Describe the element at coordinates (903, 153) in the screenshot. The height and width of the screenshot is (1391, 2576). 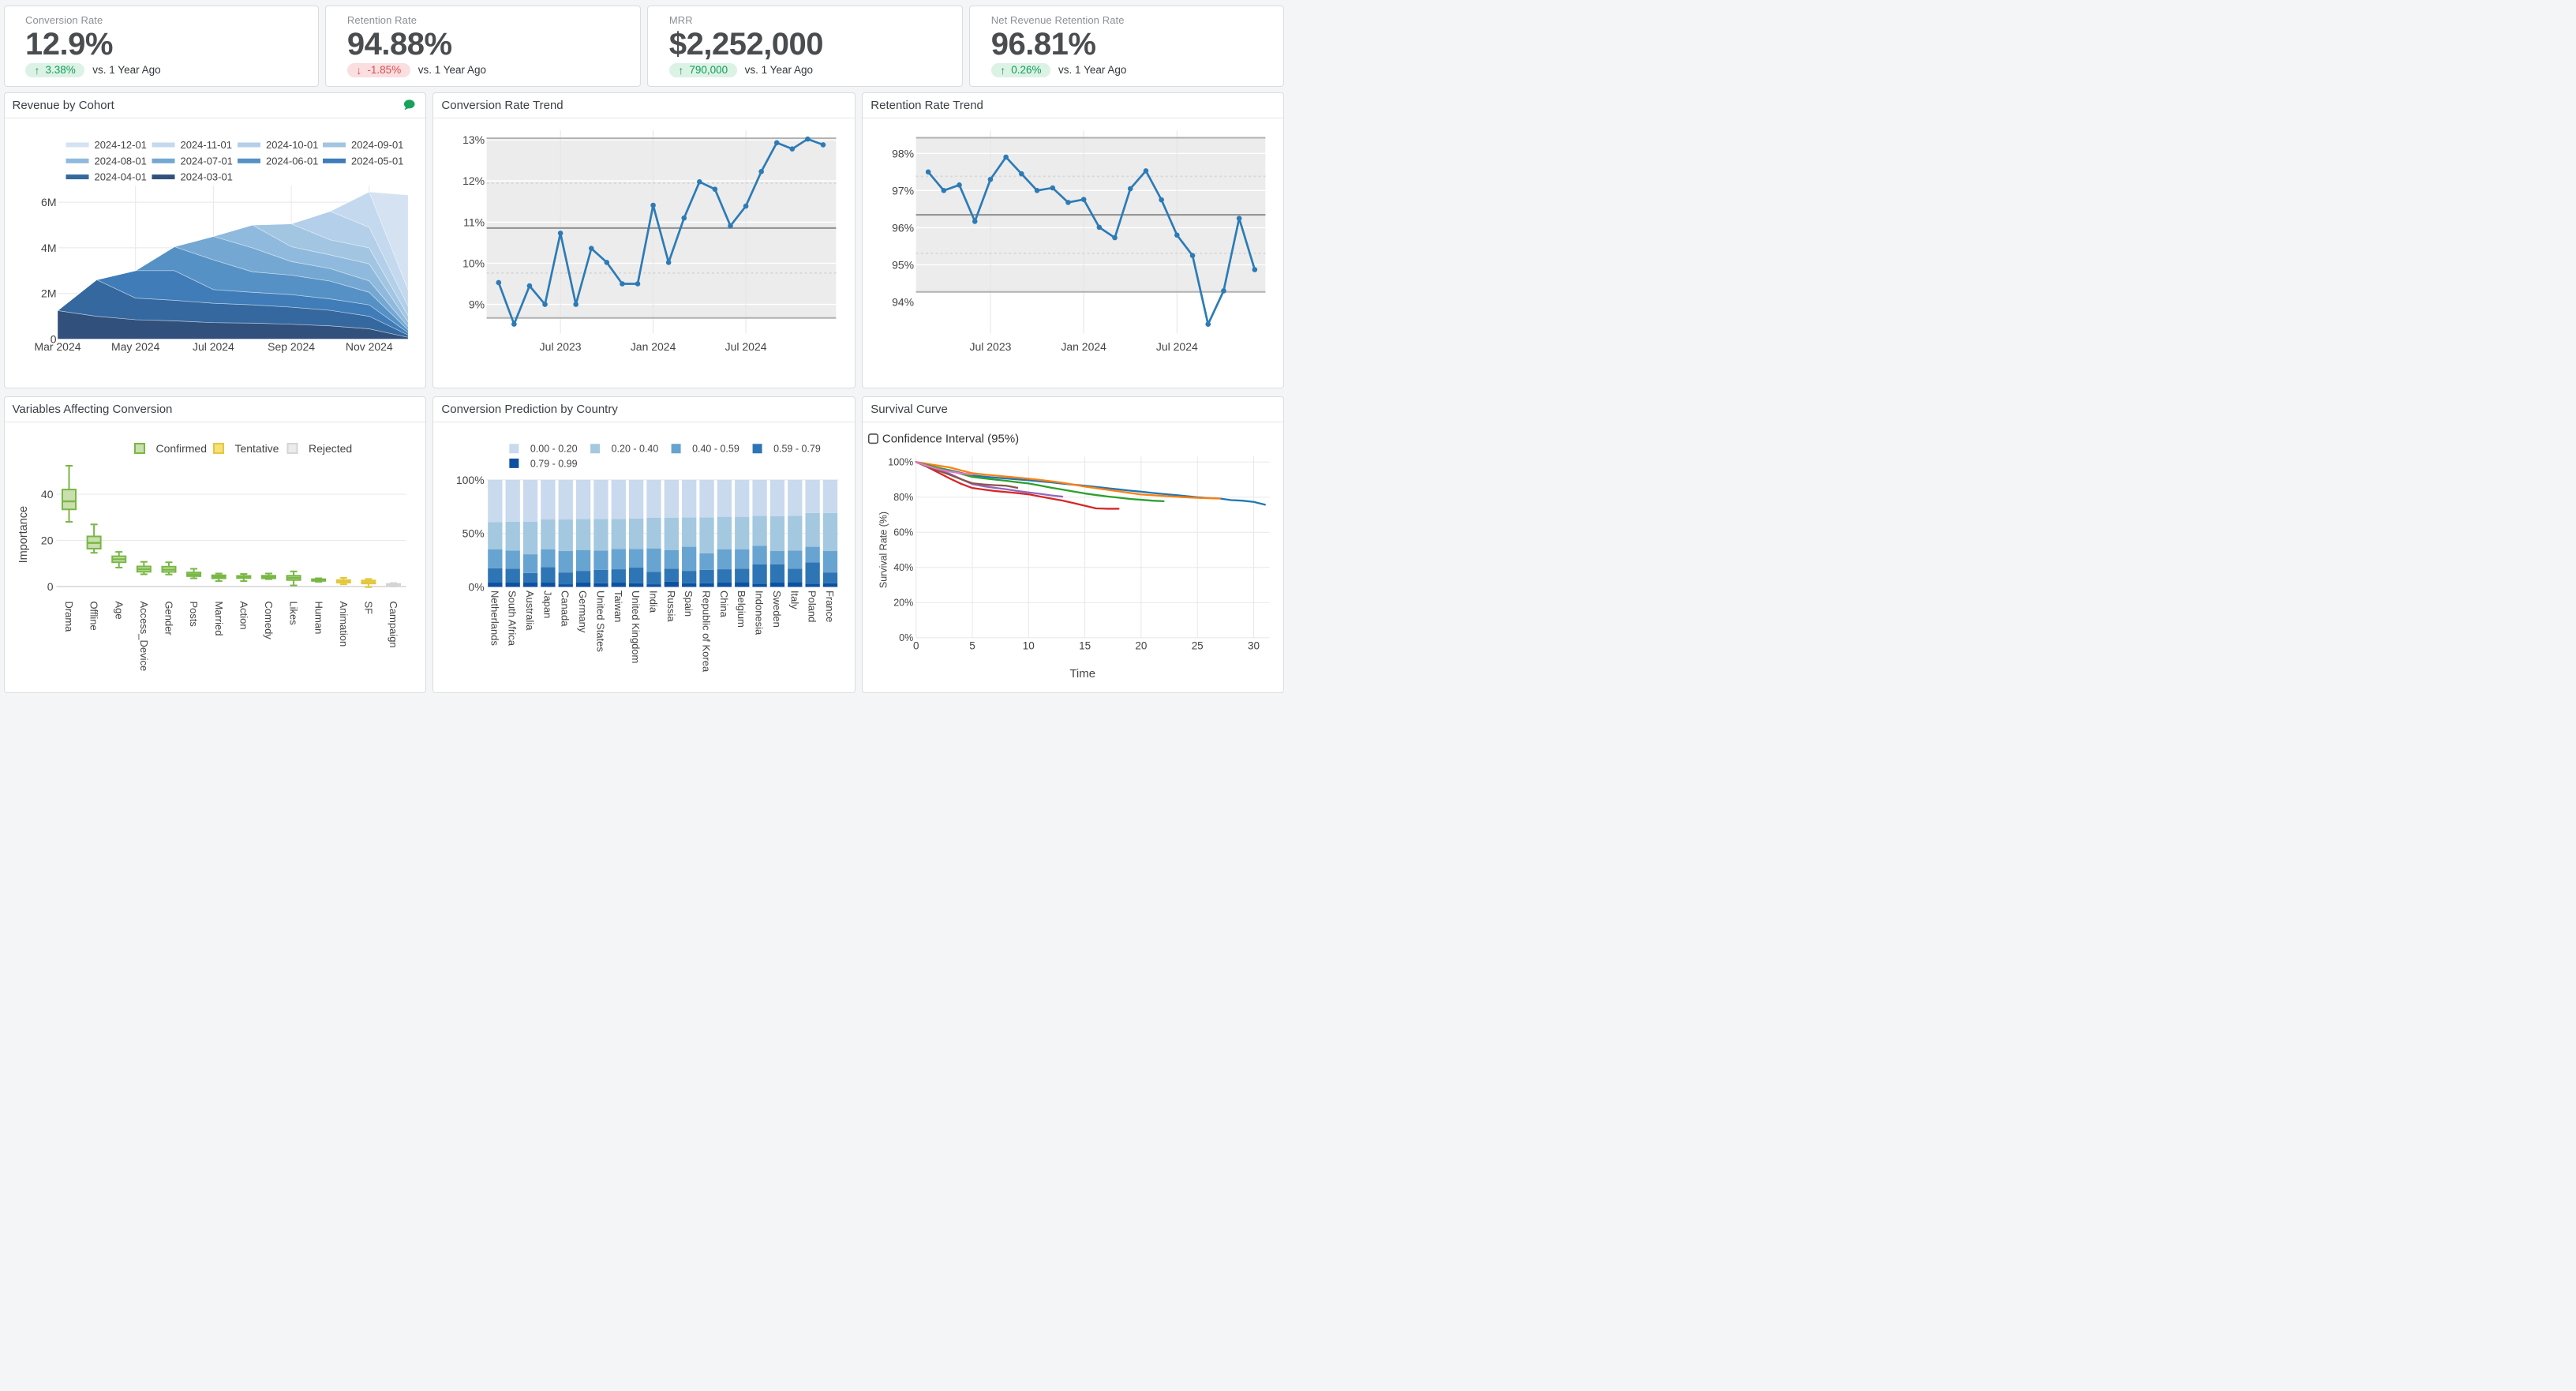
I see `svg-text: 98%` at that location.